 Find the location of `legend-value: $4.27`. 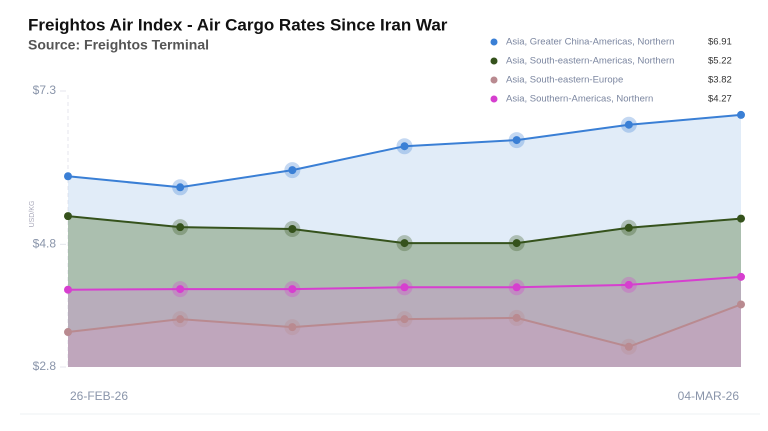

legend-value: $4.27 is located at coordinates (720, 99).